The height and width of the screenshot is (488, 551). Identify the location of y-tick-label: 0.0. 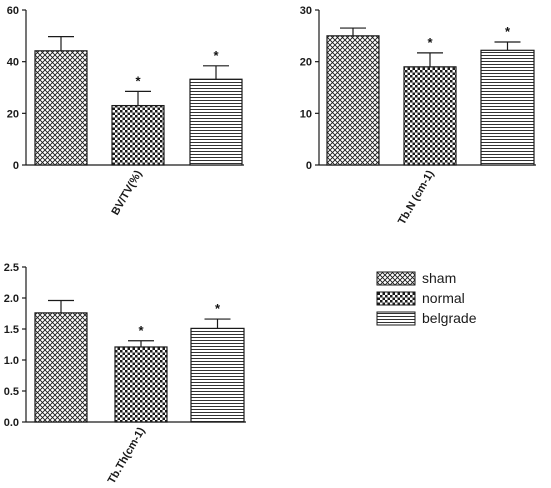
(11, 423).